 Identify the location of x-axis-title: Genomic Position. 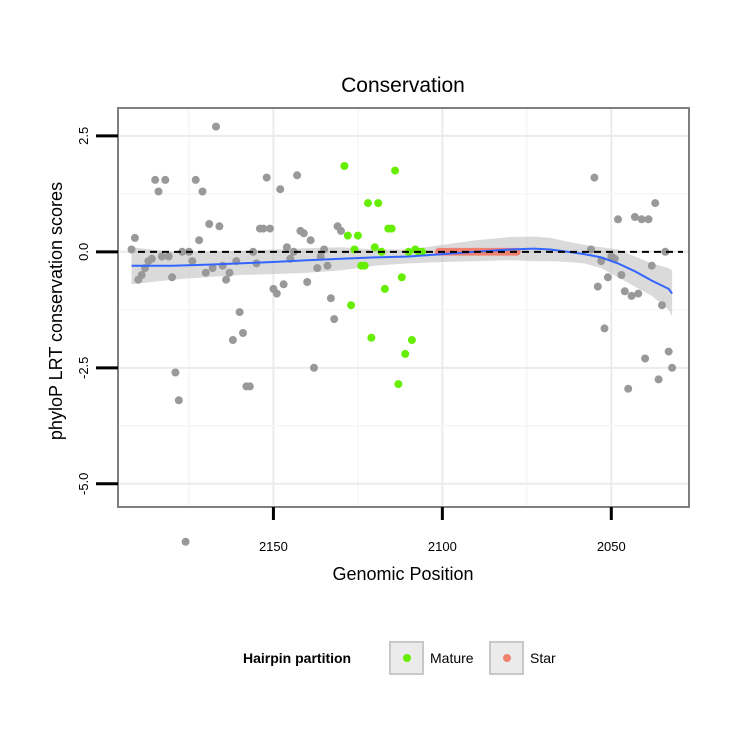
(402, 574).